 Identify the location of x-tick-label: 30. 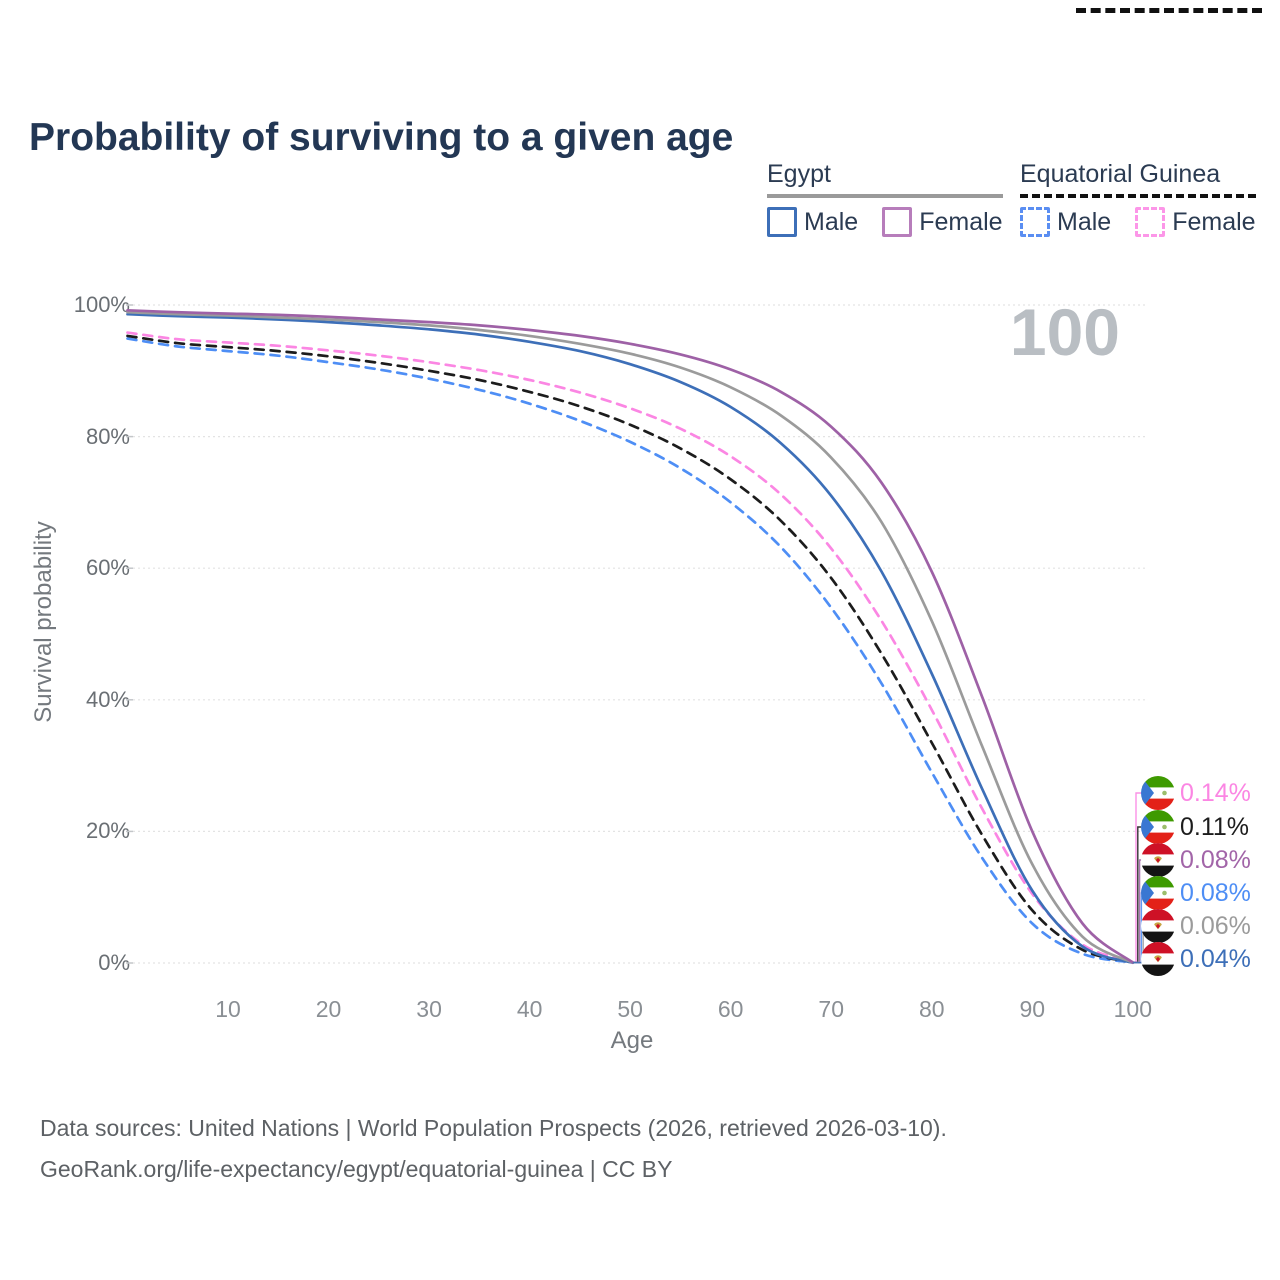
(429, 1009).